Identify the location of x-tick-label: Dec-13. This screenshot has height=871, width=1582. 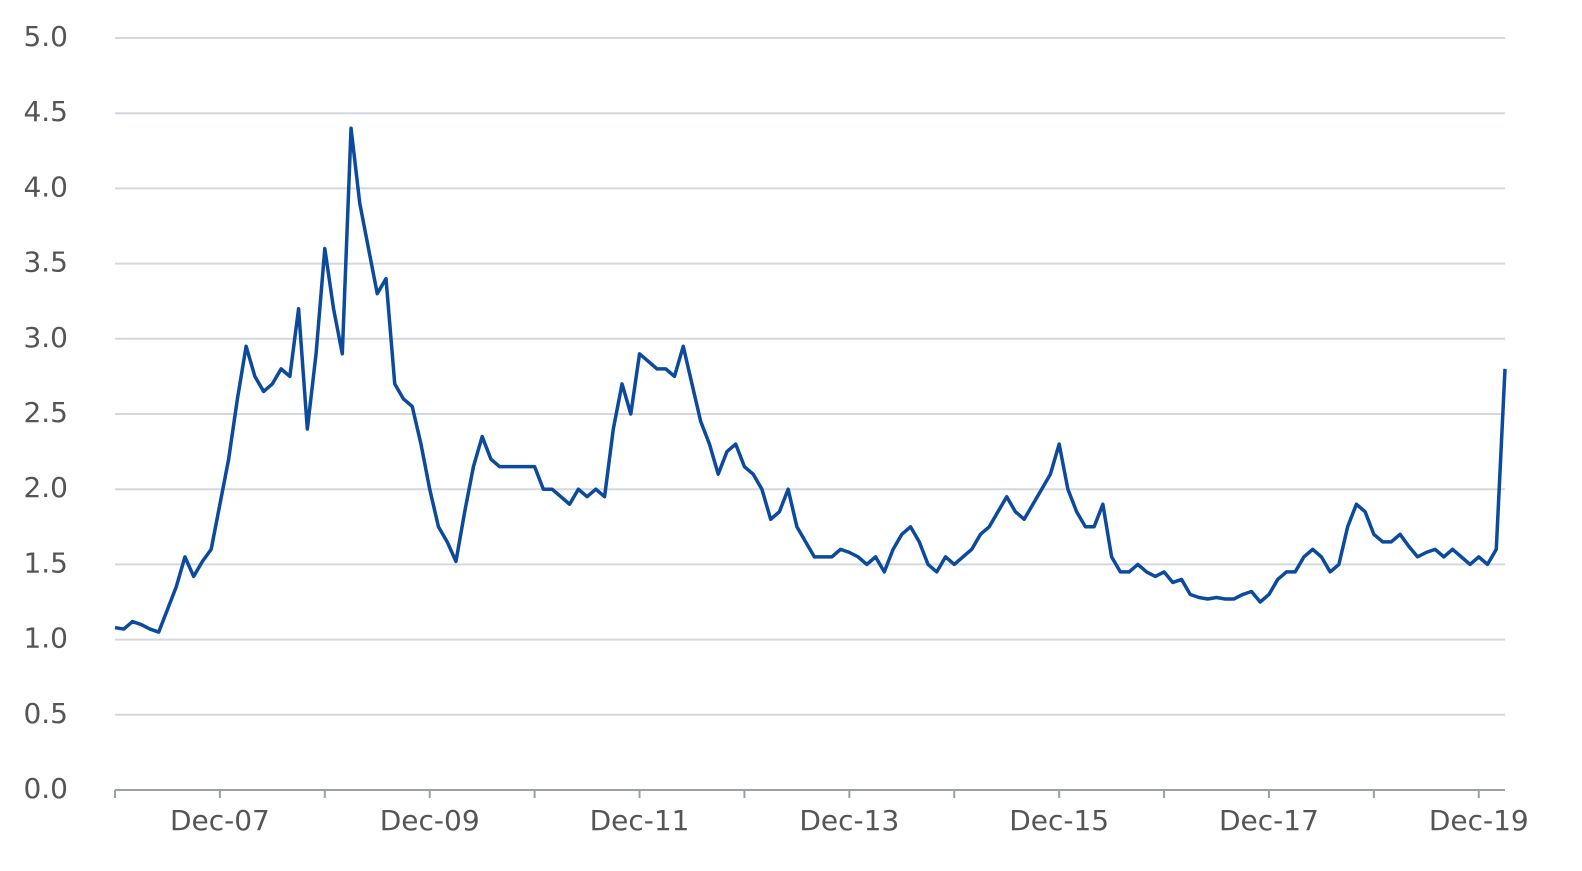
(849, 820).